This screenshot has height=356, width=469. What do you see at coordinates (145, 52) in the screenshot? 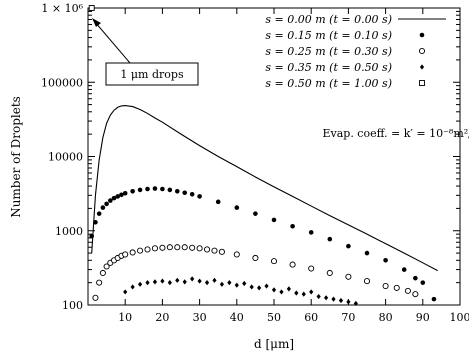
I see `annotation-1um-drops: 1 μm drops` at bounding box center [145, 52].